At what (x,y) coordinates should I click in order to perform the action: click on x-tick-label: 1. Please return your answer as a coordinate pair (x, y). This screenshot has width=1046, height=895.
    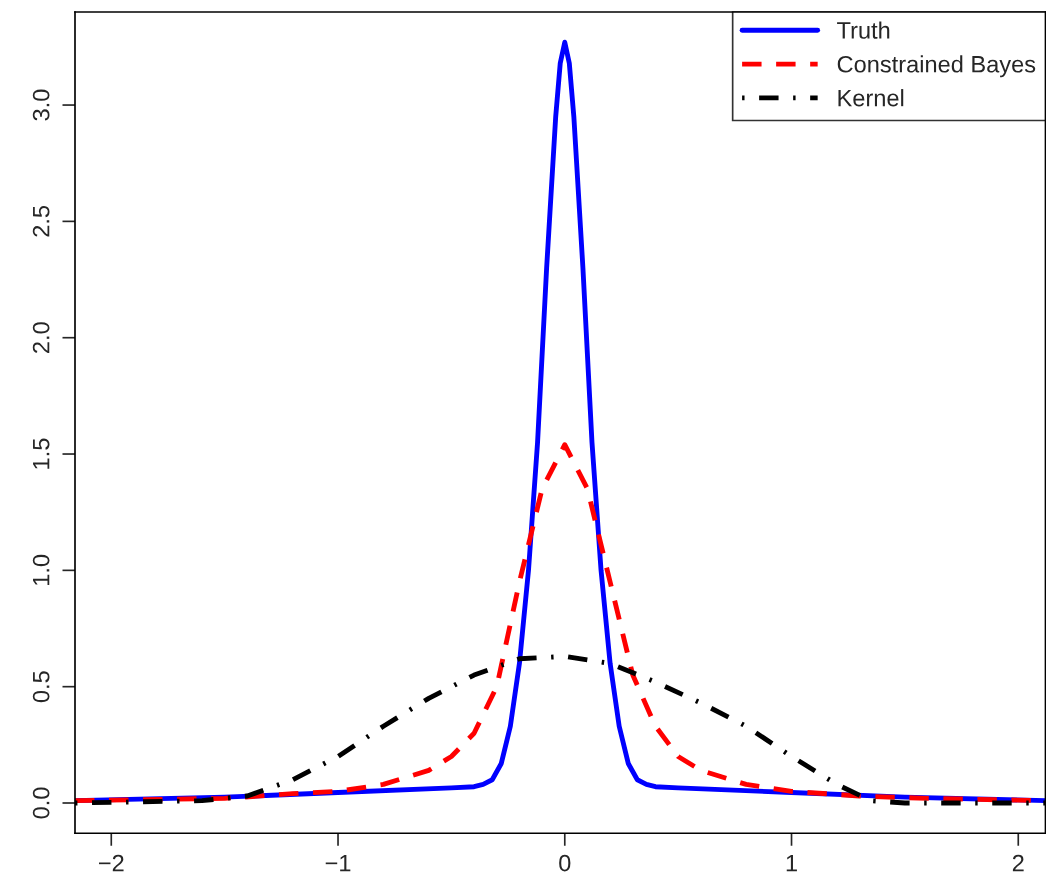
    Looking at the image, I should click on (791, 863).